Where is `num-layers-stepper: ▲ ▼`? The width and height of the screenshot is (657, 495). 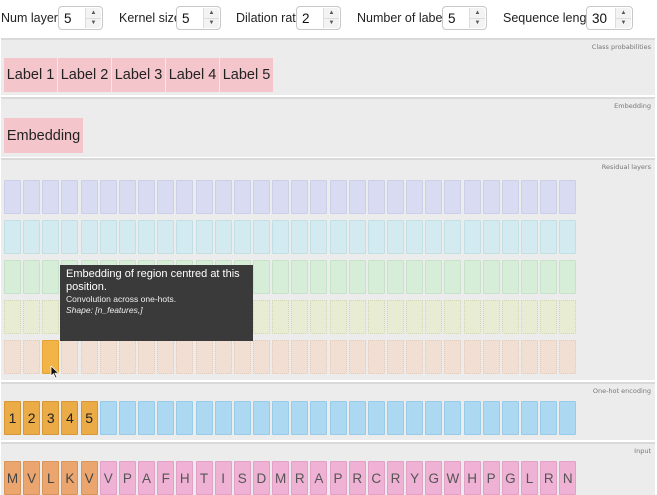
num-layers-stepper: ▲ ▼ is located at coordinates (93, 18).